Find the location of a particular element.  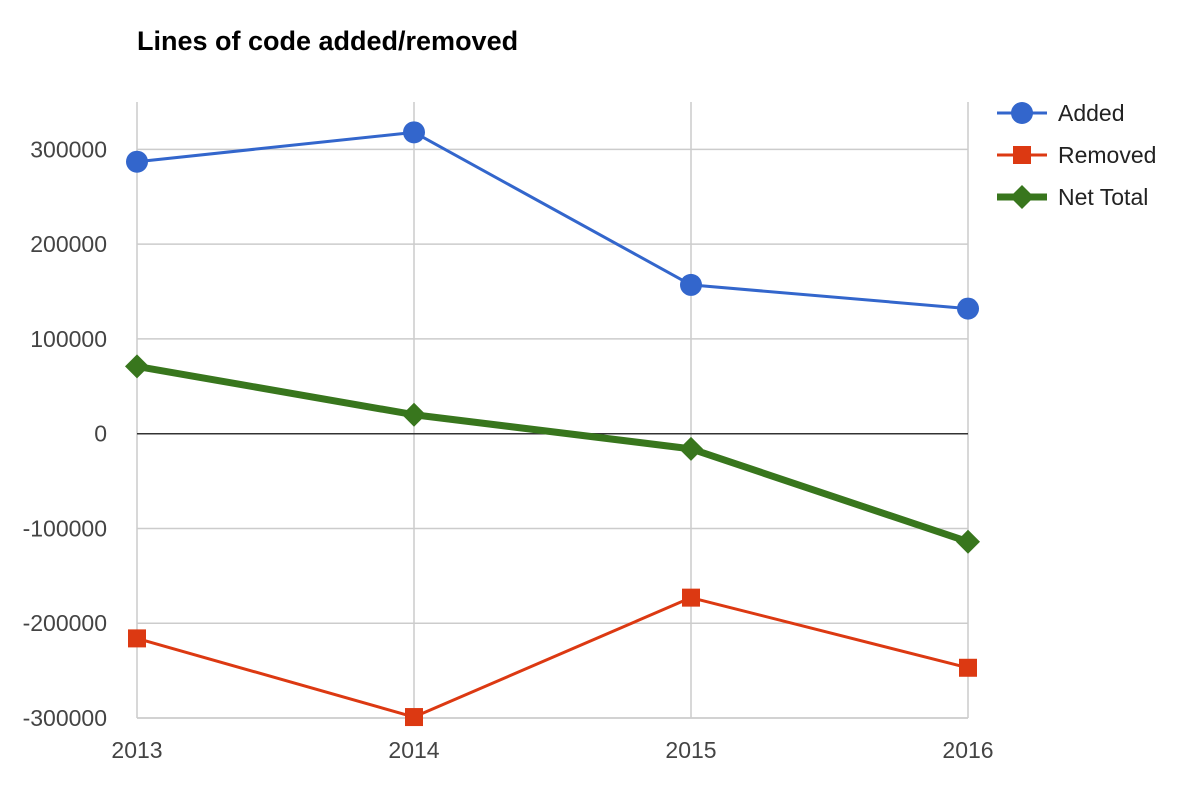

y-tick-label: 100000 is located at coordinates (68, 339).